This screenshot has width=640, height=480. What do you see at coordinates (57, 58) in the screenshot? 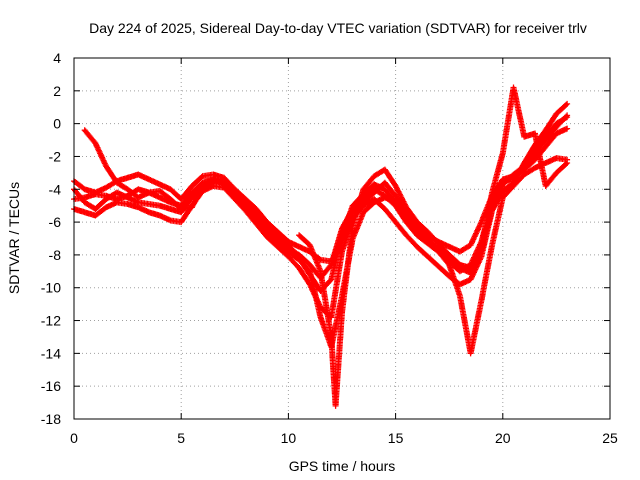
I see `y-tick-label: 4` at bounding box center [57, 58].